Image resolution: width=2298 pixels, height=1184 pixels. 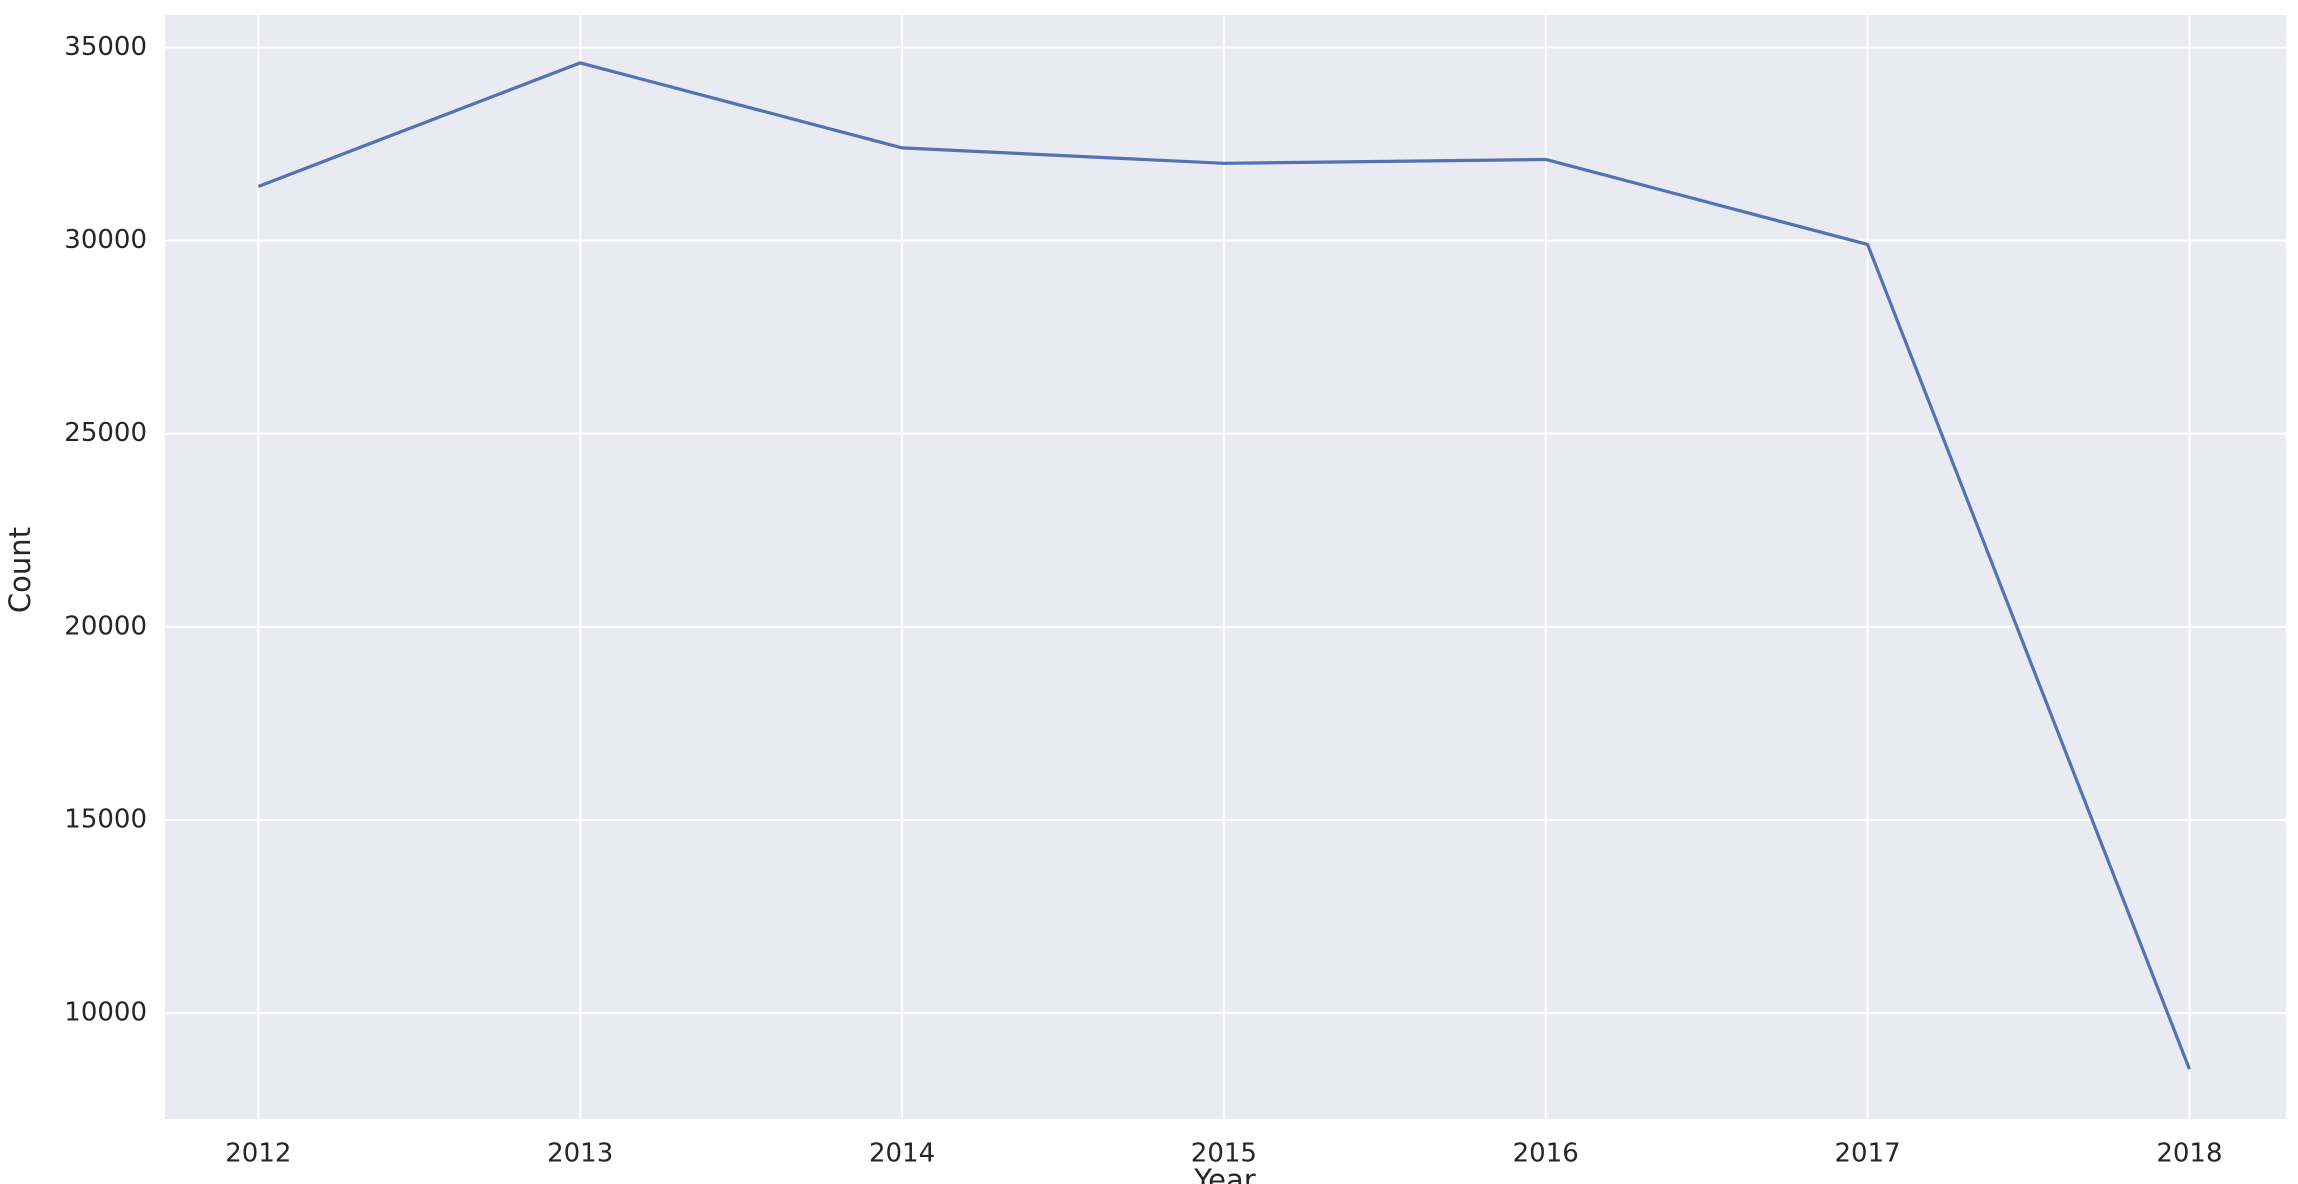 I want to click on y-tick-label: 35000, so click(x=105, y=47).